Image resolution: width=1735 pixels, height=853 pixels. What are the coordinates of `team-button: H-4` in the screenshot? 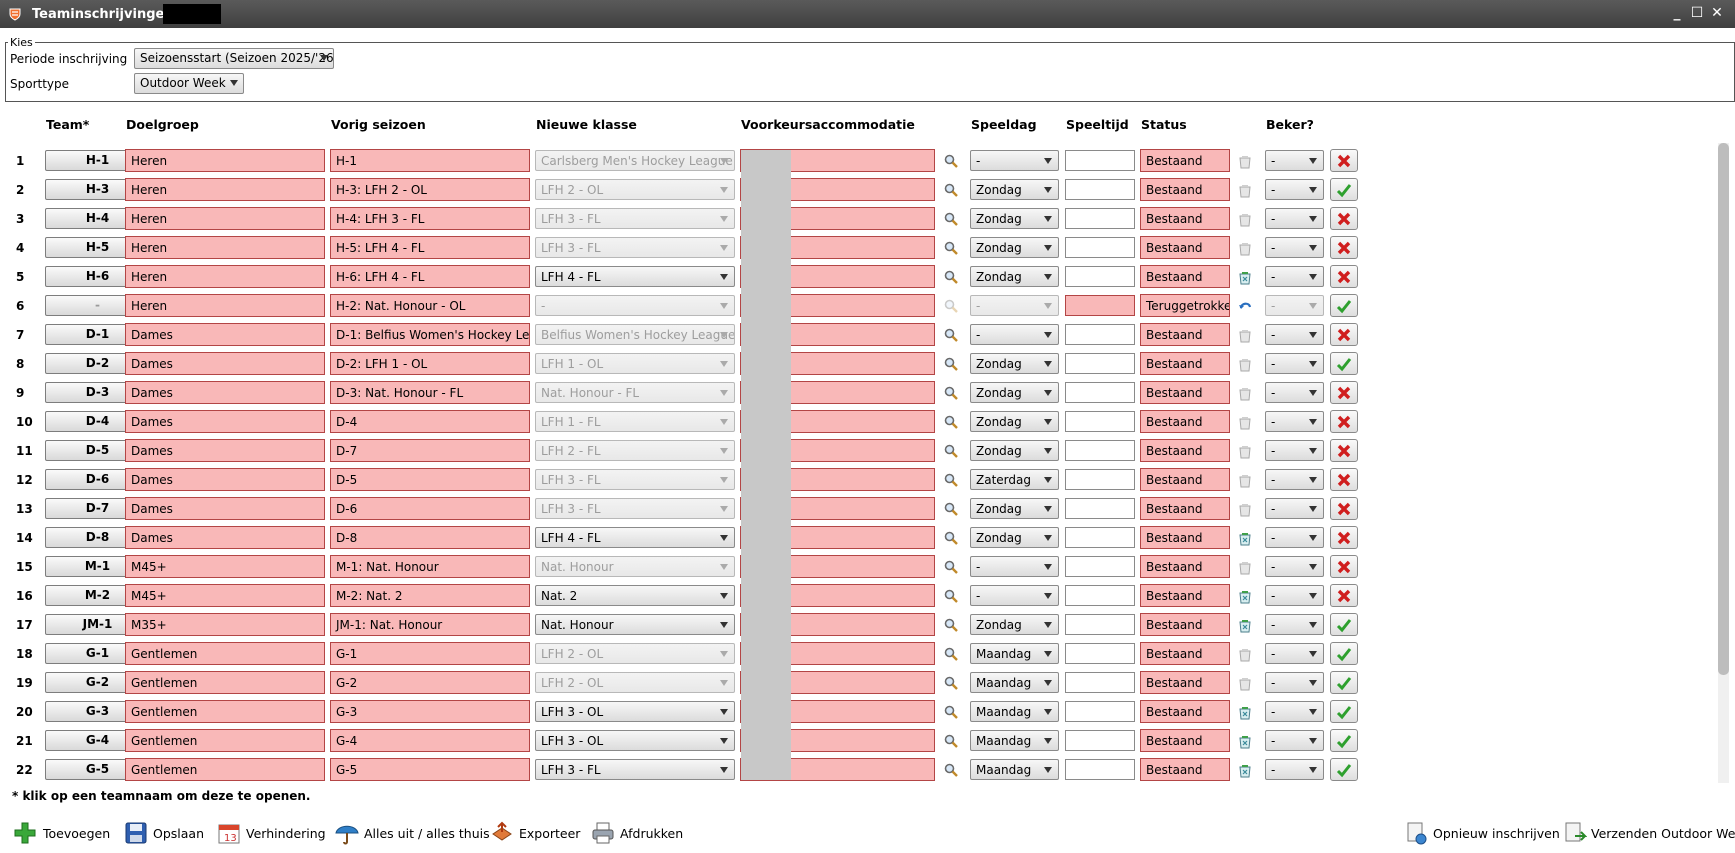 It's located at (97, 218).